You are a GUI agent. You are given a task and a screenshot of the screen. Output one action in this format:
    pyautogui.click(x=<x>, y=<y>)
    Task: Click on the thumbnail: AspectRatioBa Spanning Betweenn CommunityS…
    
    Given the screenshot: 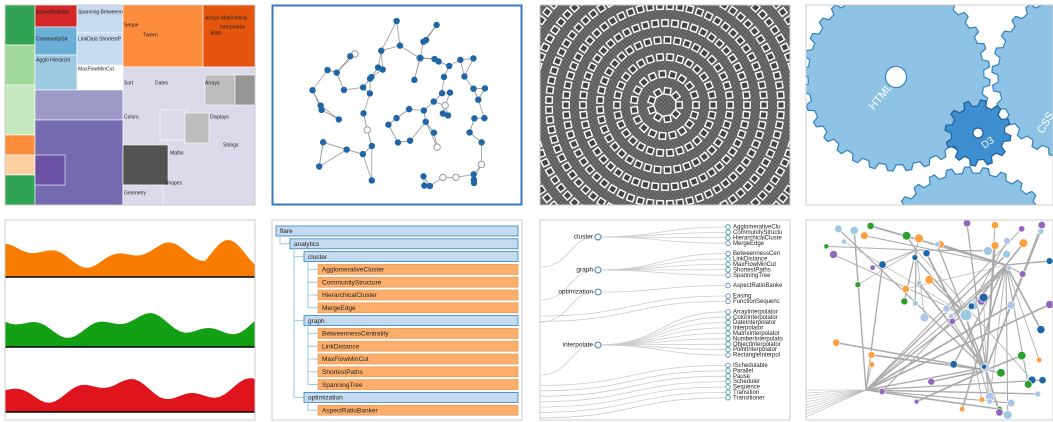 What is the action you would take?
    pyautogui.click(x=130, y=105)
    